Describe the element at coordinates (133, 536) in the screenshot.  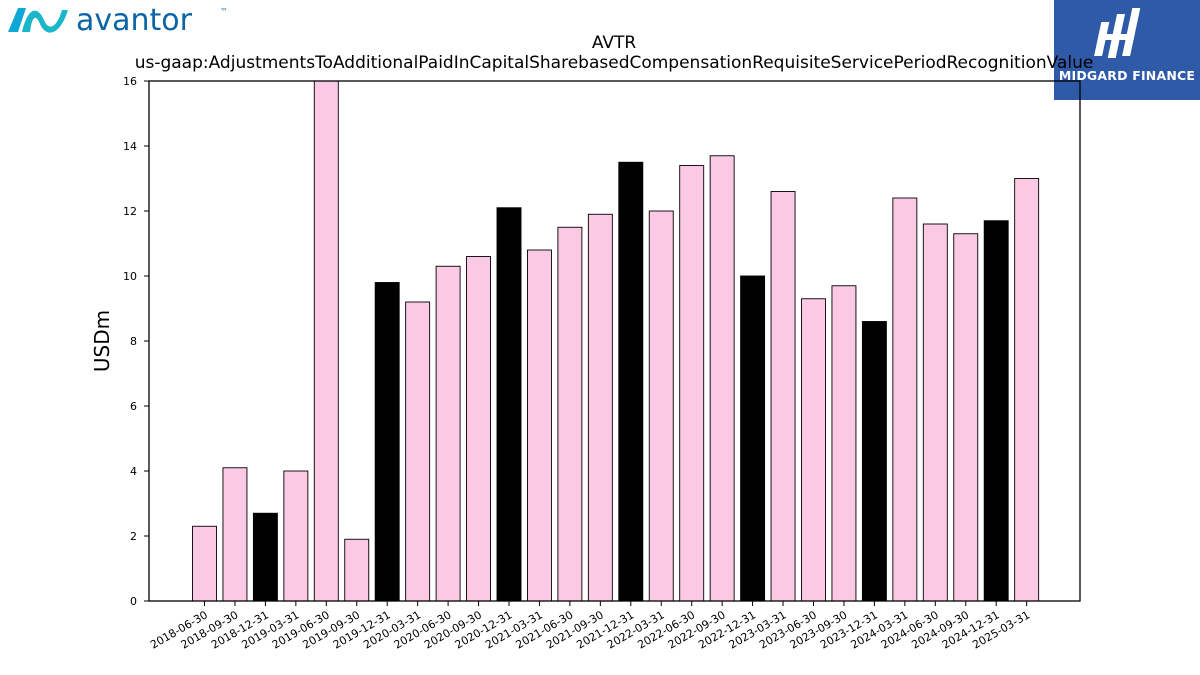
I see `y-tick-label: 2` at that location.